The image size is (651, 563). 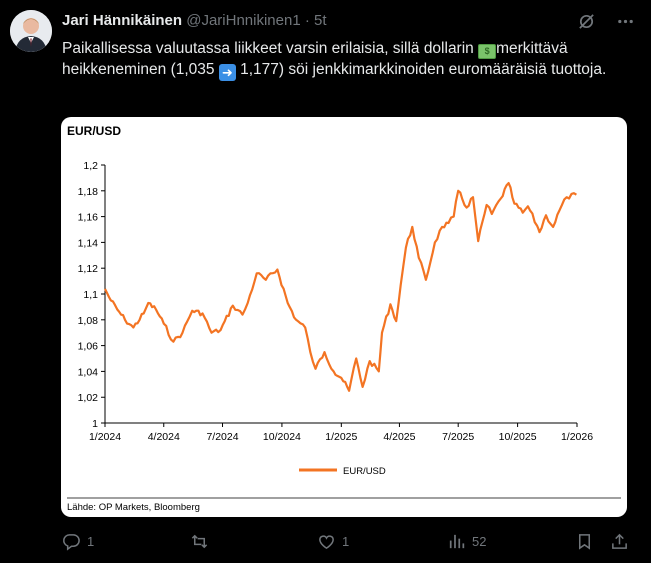 What do you see at coordinates (487, 51) in the screenshot?
I see `money-emoji-icon: $` at bounding box center [487, 51].